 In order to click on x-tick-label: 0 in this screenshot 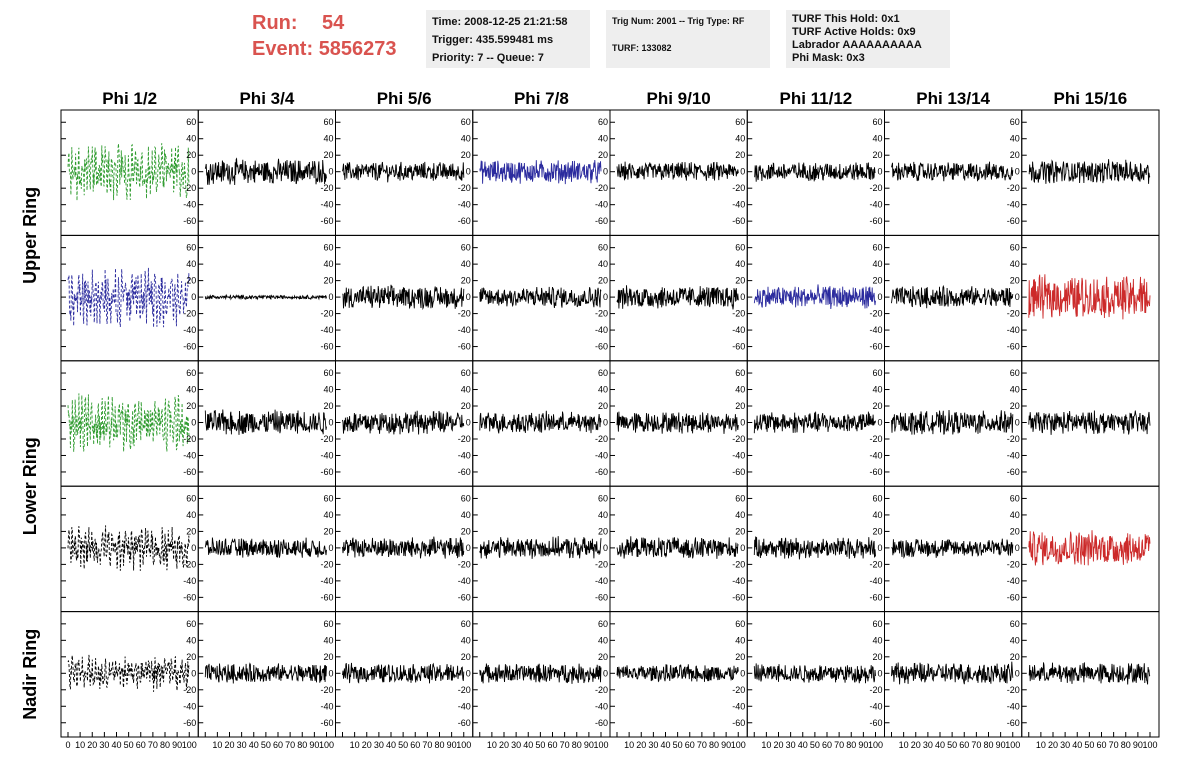, I will do `click(67, 745)`.